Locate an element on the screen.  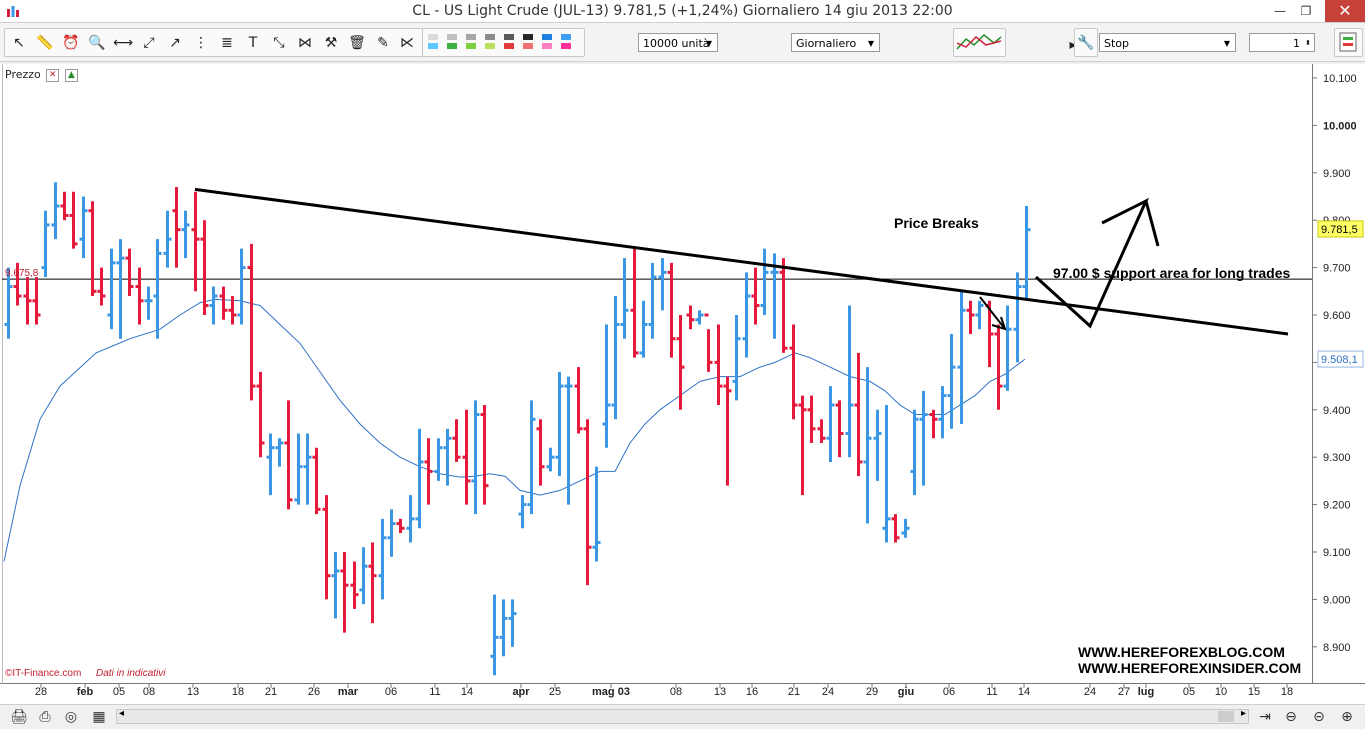
printer-settings-icon: ⎙ is located at coordinates (45, 717).